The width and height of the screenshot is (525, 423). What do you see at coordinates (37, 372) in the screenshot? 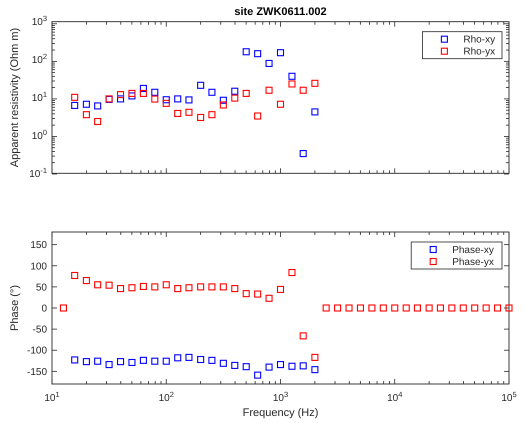
I see `y-tick-label: -150` at bounding box center [37, 372].